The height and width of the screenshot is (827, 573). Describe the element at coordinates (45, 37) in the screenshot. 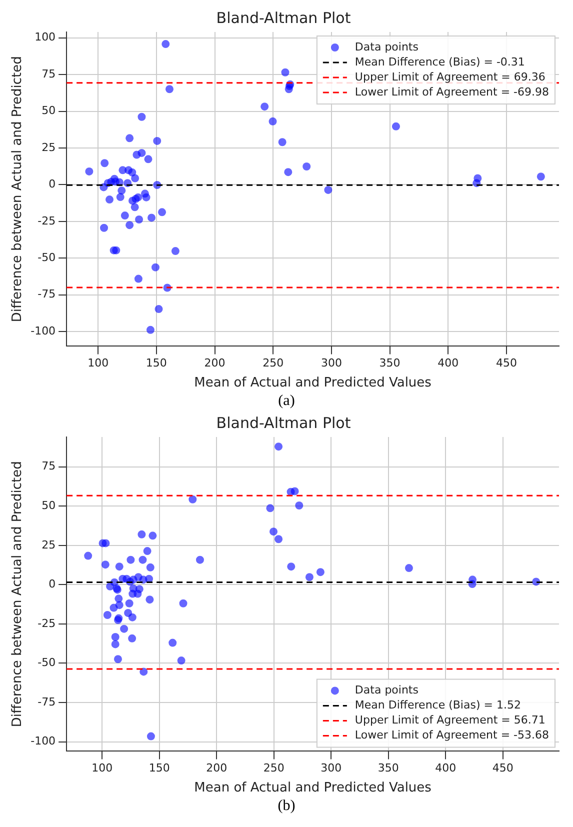

I see `y-tick-label: 100` at that location.